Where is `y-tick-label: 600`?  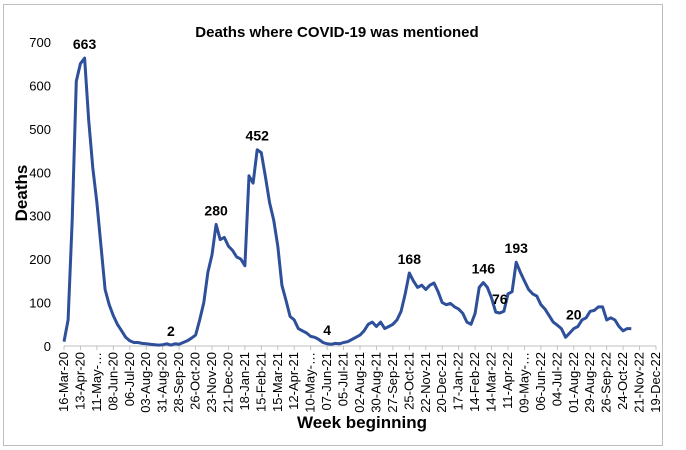 y-tick-label: 600 is located at coordinates (40, 85).